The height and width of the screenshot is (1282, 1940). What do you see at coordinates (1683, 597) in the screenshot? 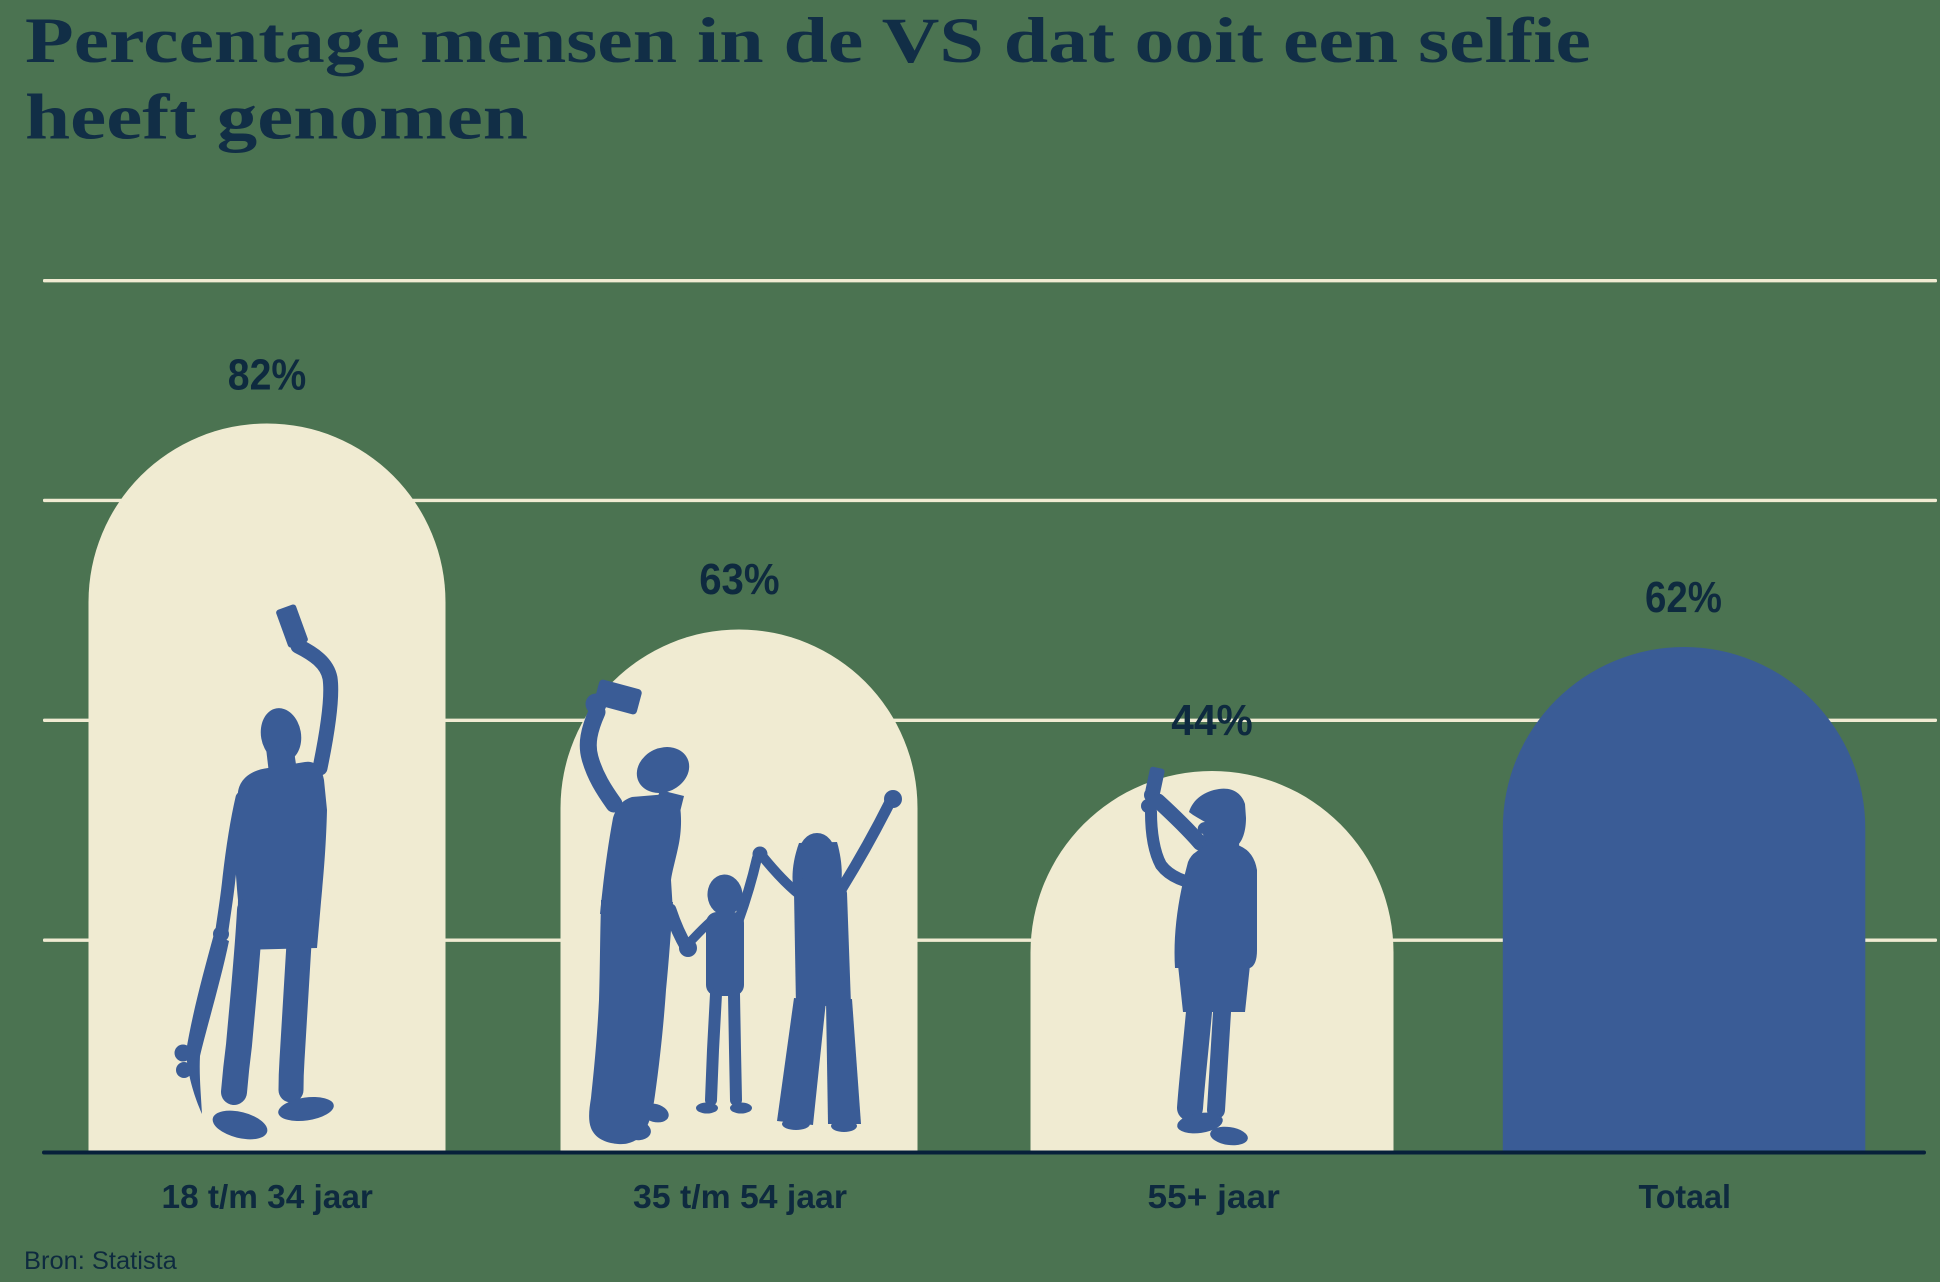
I see `svg-text: 62%` at bounding box center [1683, 597].